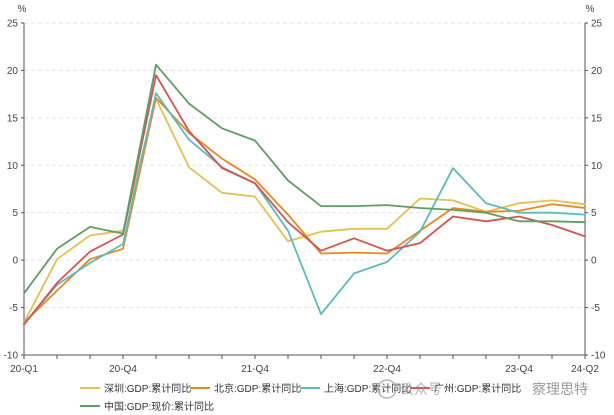 This screenshot has height=415, width=614. I want to click on legend-label-1: 深圳:GDP:累计同比, so click(147, 388).